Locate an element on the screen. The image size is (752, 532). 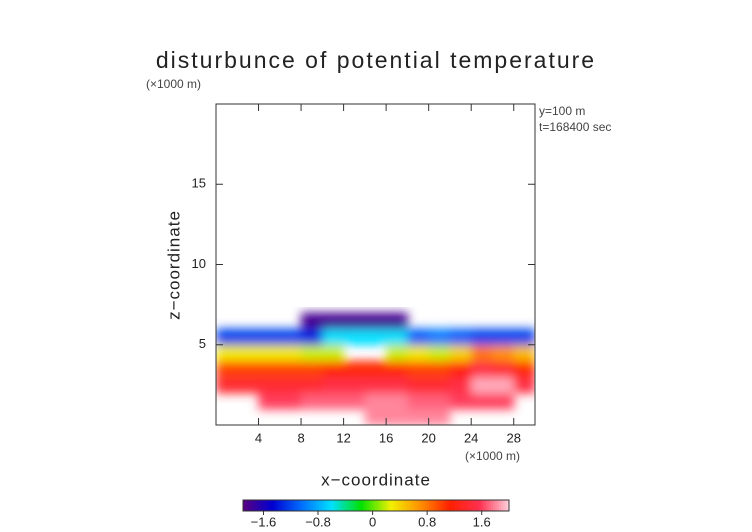
colorbar: −1.6 −0.8 0 0.8 1.6 is located at coordinates (376, 514).